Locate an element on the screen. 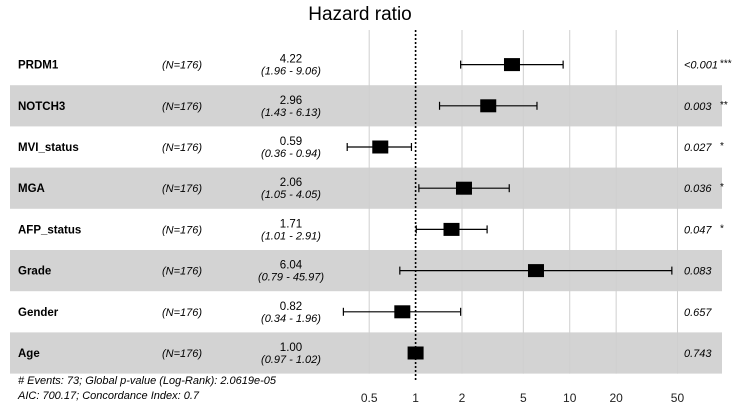 The width and height of the screenshot is (747, 412). ci-label: (0.97 - 1.02) is located at coordinates (291, 360).